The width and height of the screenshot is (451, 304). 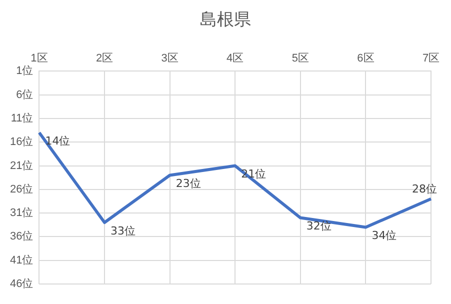 I want to click on x-tick-label: 7区, so click(x=431, y=58).